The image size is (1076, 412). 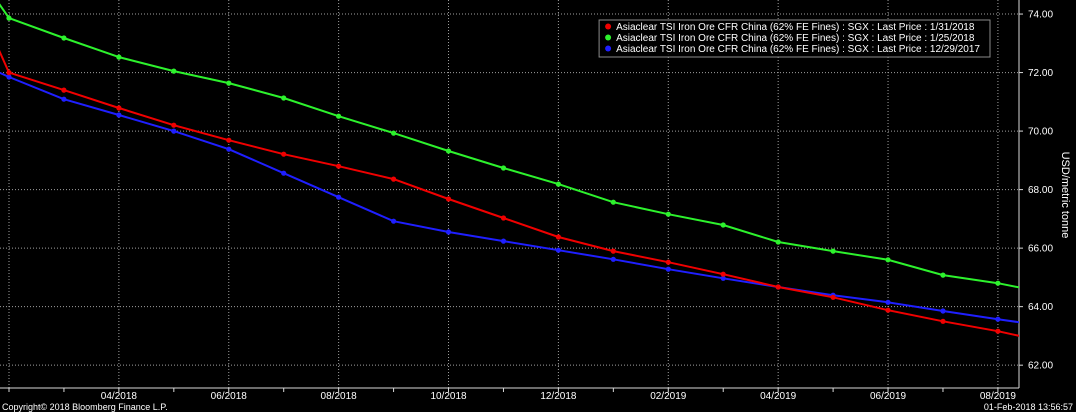 I want to click on x-tick-label: 06/2018, so click(x=229, y=396).